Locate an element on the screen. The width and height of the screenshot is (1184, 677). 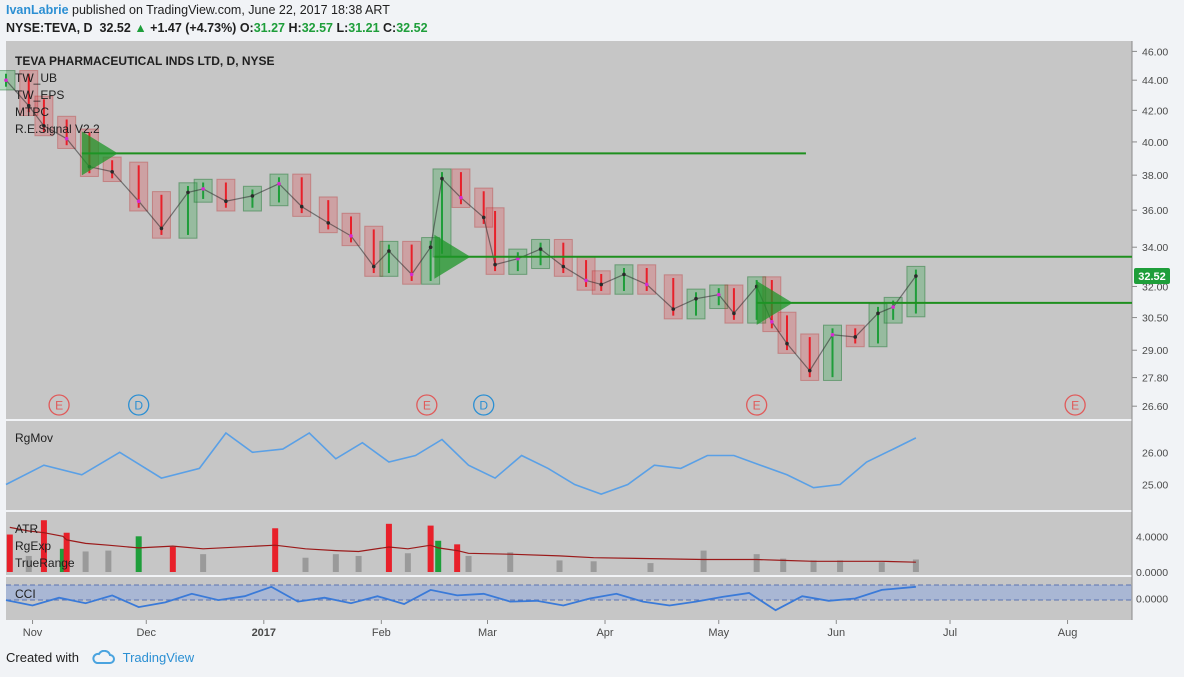
x-tick-label: Mar is located at coordinates (487, 633).